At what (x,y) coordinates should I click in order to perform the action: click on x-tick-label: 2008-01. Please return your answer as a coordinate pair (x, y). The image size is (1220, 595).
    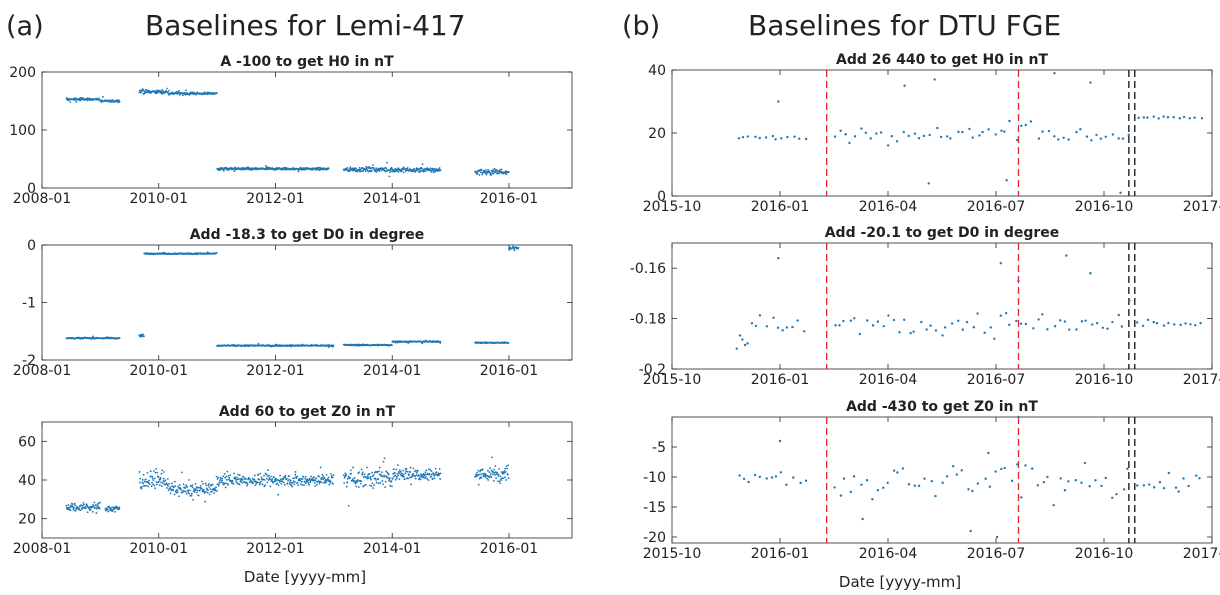
    Looking at the image, I should click on (42, 549).